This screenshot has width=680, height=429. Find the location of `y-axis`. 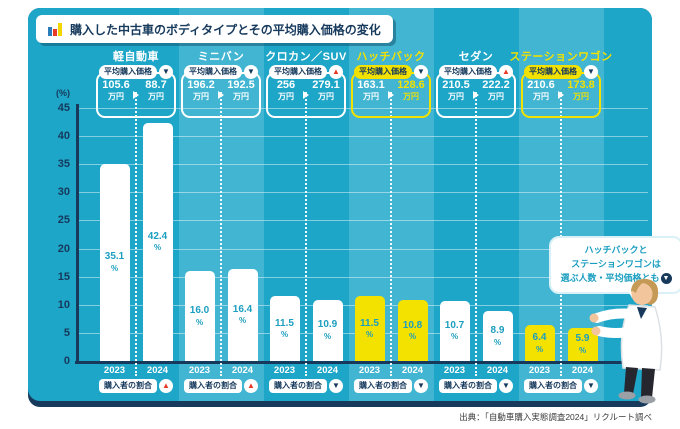

y-axis is located at coordinates (77, 233).